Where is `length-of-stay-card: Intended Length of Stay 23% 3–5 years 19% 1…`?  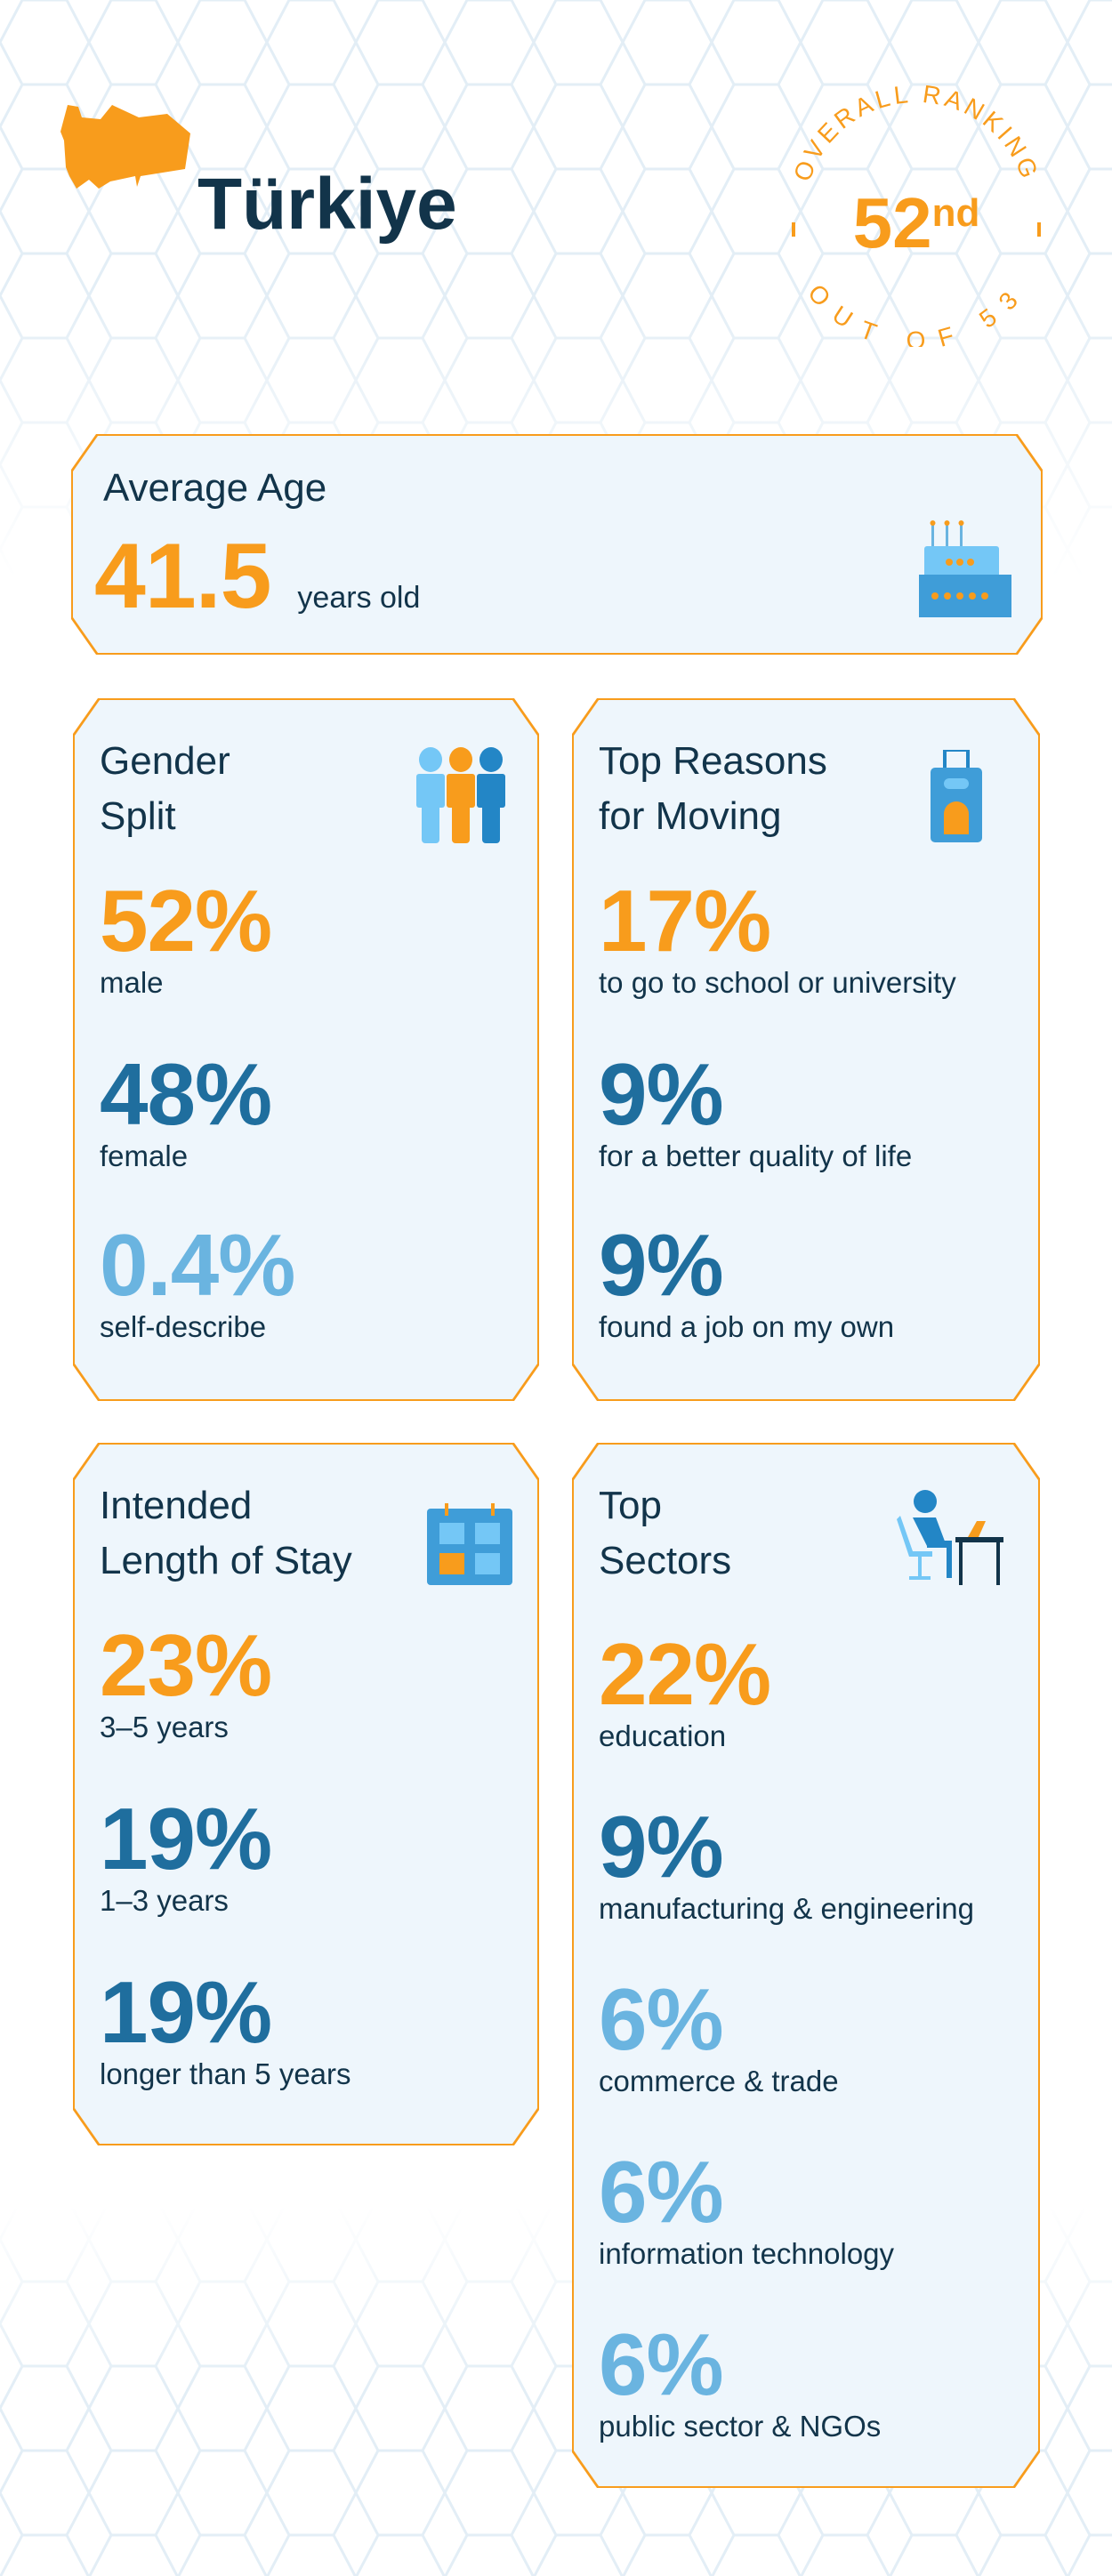
length-of-stay-card: Intended Length of Stay 23% 3–5 years 19% 1… is located at coordinates (306, 1794).